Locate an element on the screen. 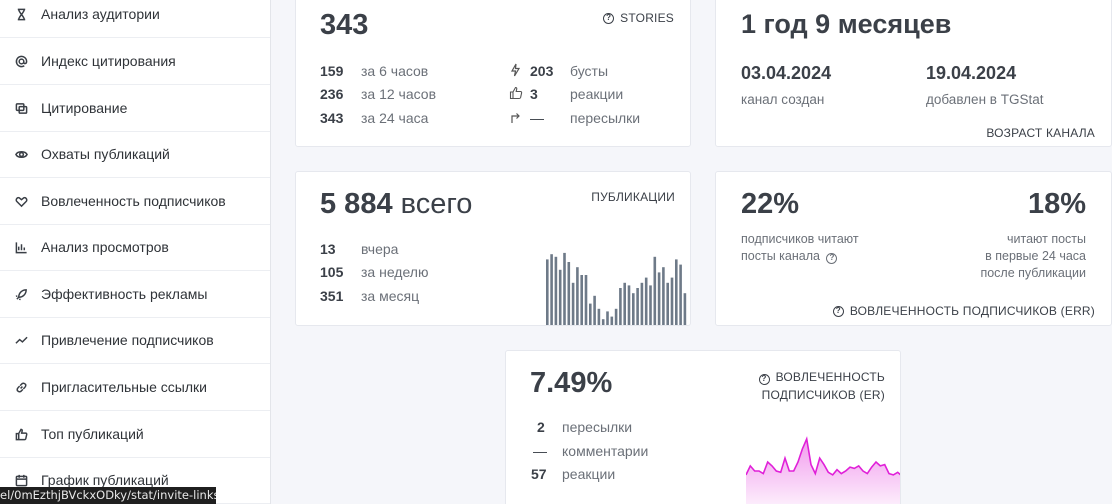  forward-icon is located at coordinates (515, 119).